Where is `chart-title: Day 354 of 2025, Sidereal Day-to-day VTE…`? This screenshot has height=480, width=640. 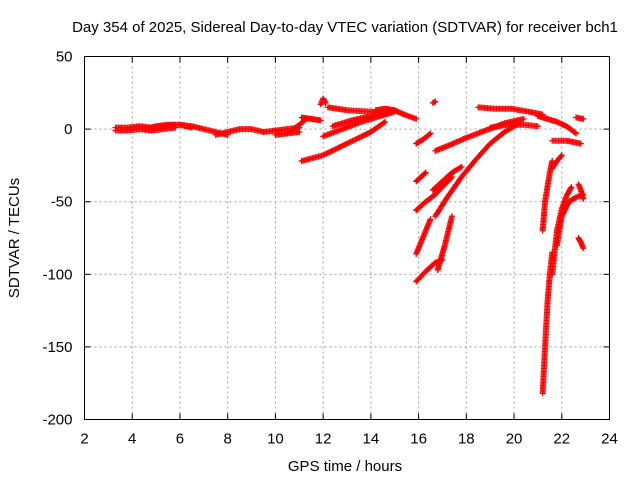
chart-title: Day 354 of 2025, Sidereal Day-to-day VTE… is located at coordinates (345, 27).